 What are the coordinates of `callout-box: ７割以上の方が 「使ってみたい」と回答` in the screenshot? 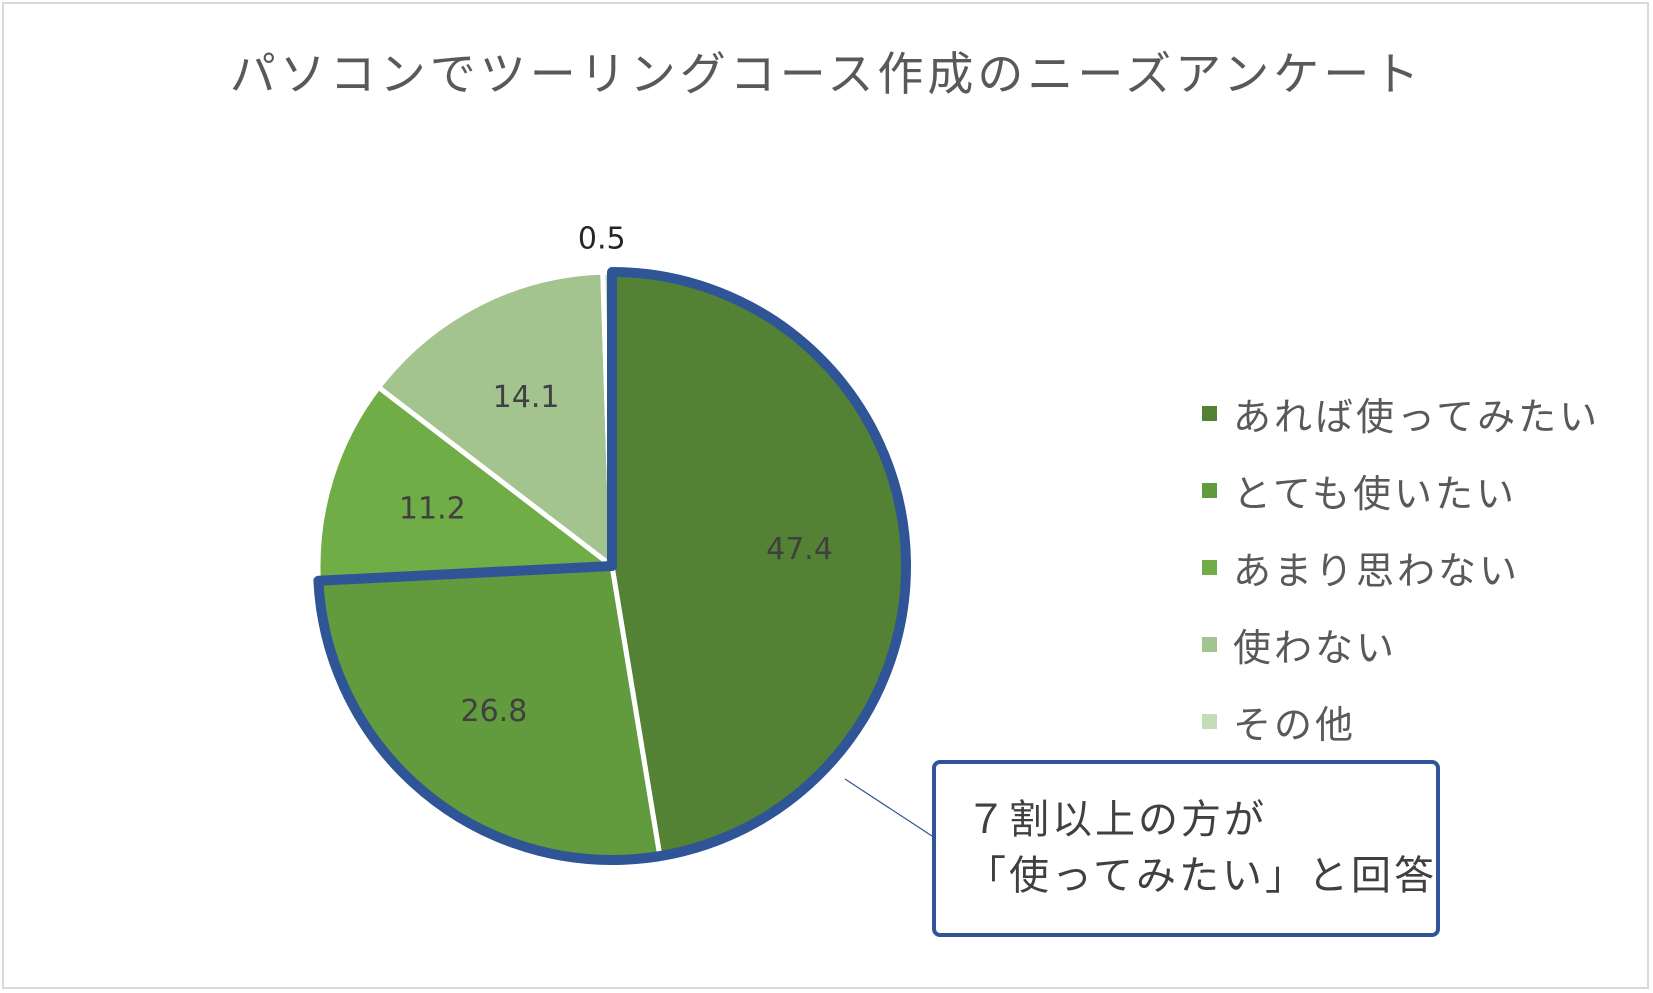 It's located at (1186, 848).